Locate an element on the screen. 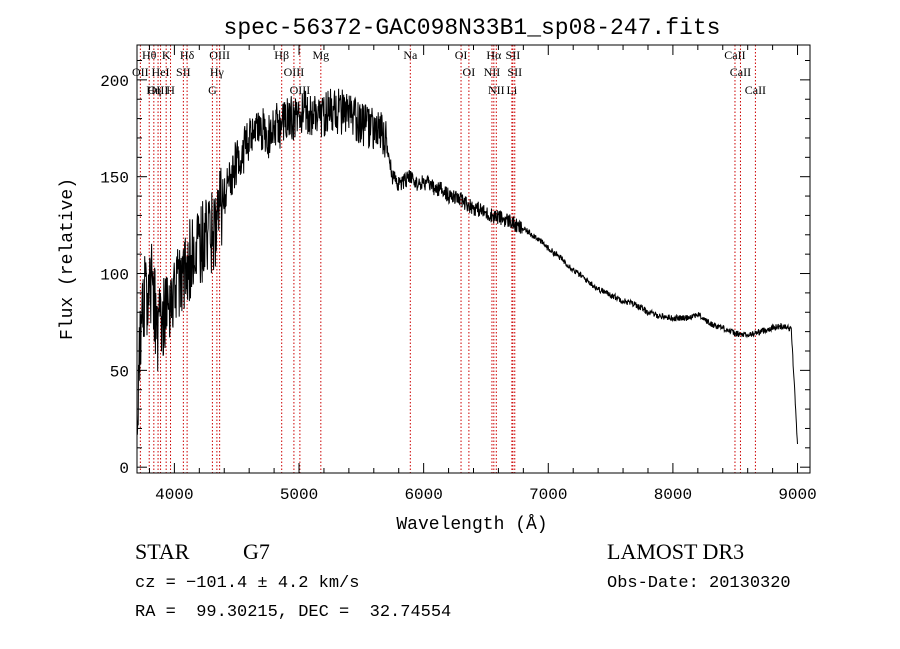 The image size is (900, 649). y-tick-label: 150 is located at coordinates (114, 179).